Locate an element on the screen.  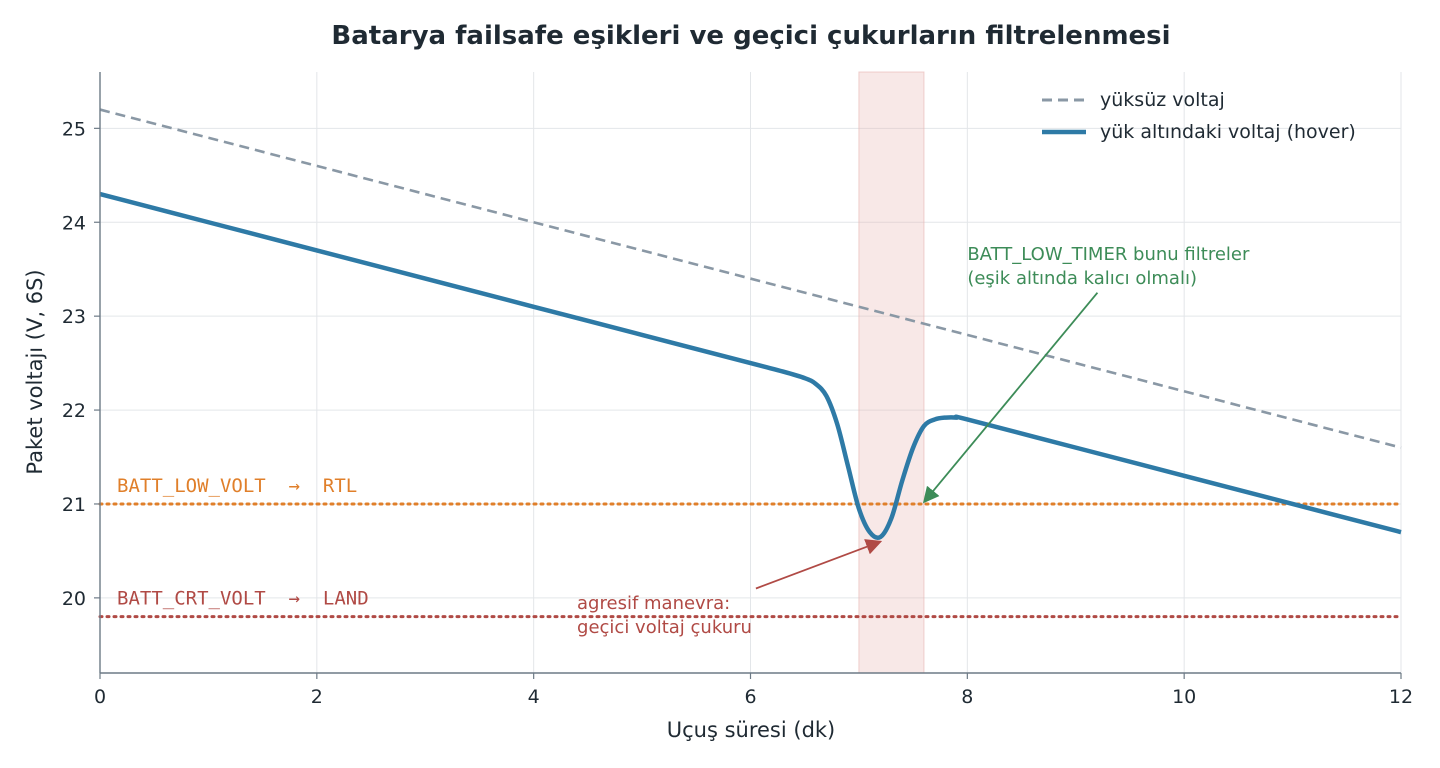
y-tick-label: 23 is located at coordinates (74, 317).